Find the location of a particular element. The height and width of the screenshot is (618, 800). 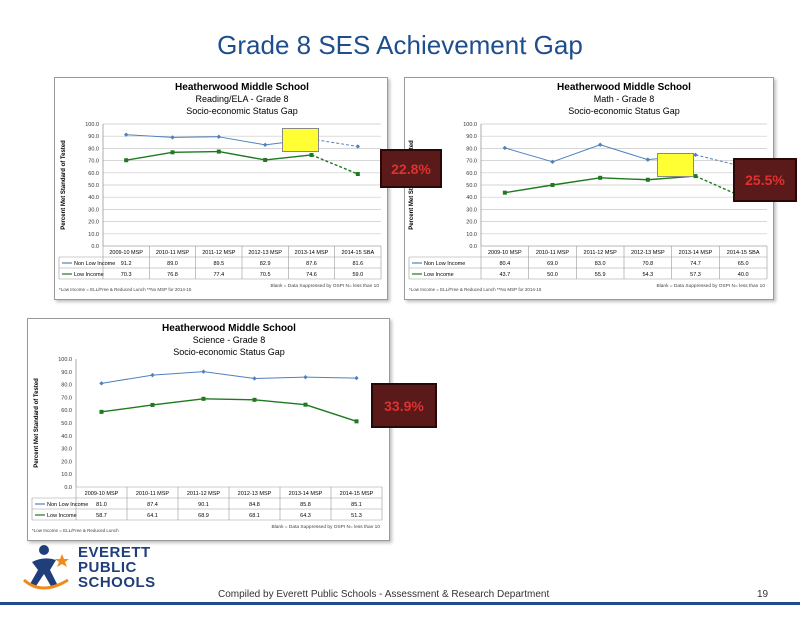

logo-figure-icon is located at coordinates (46, 567).